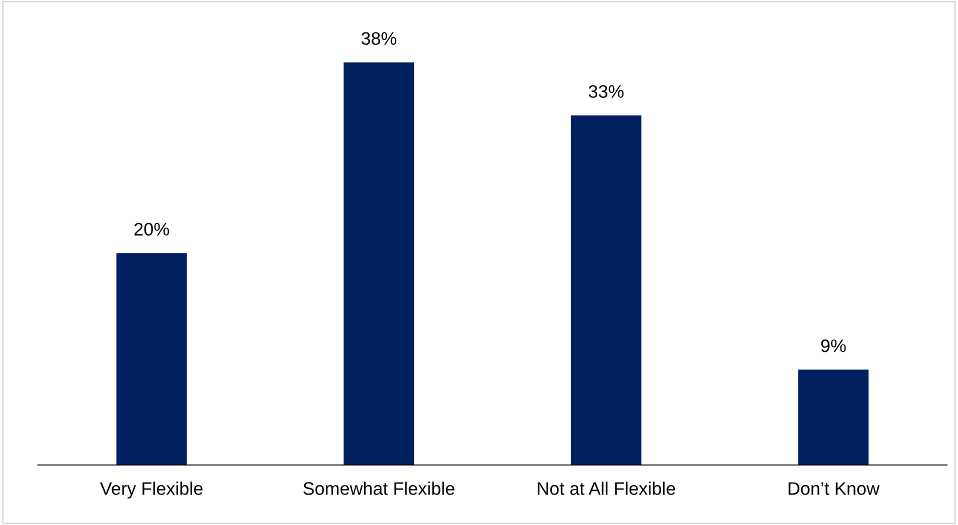 This screenshot has height=525, width=958. What do you see at coordinates (152, 229) in the screenshot?
I see `data-label: 20%` at bounding box center [152, 229].